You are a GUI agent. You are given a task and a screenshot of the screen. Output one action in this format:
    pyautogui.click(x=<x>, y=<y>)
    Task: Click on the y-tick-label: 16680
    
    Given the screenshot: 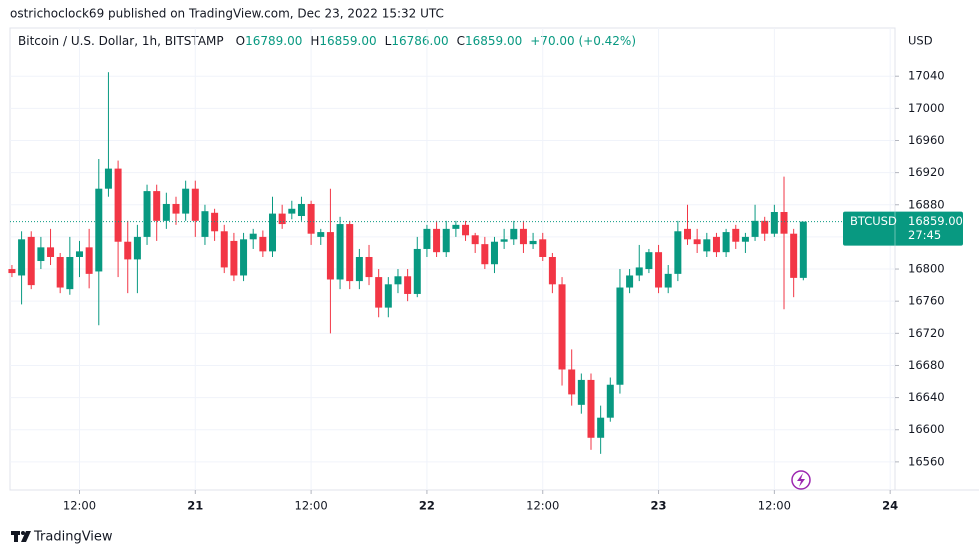 What is the action you would take?
    pyautogui.click(x=926, y=365)
    